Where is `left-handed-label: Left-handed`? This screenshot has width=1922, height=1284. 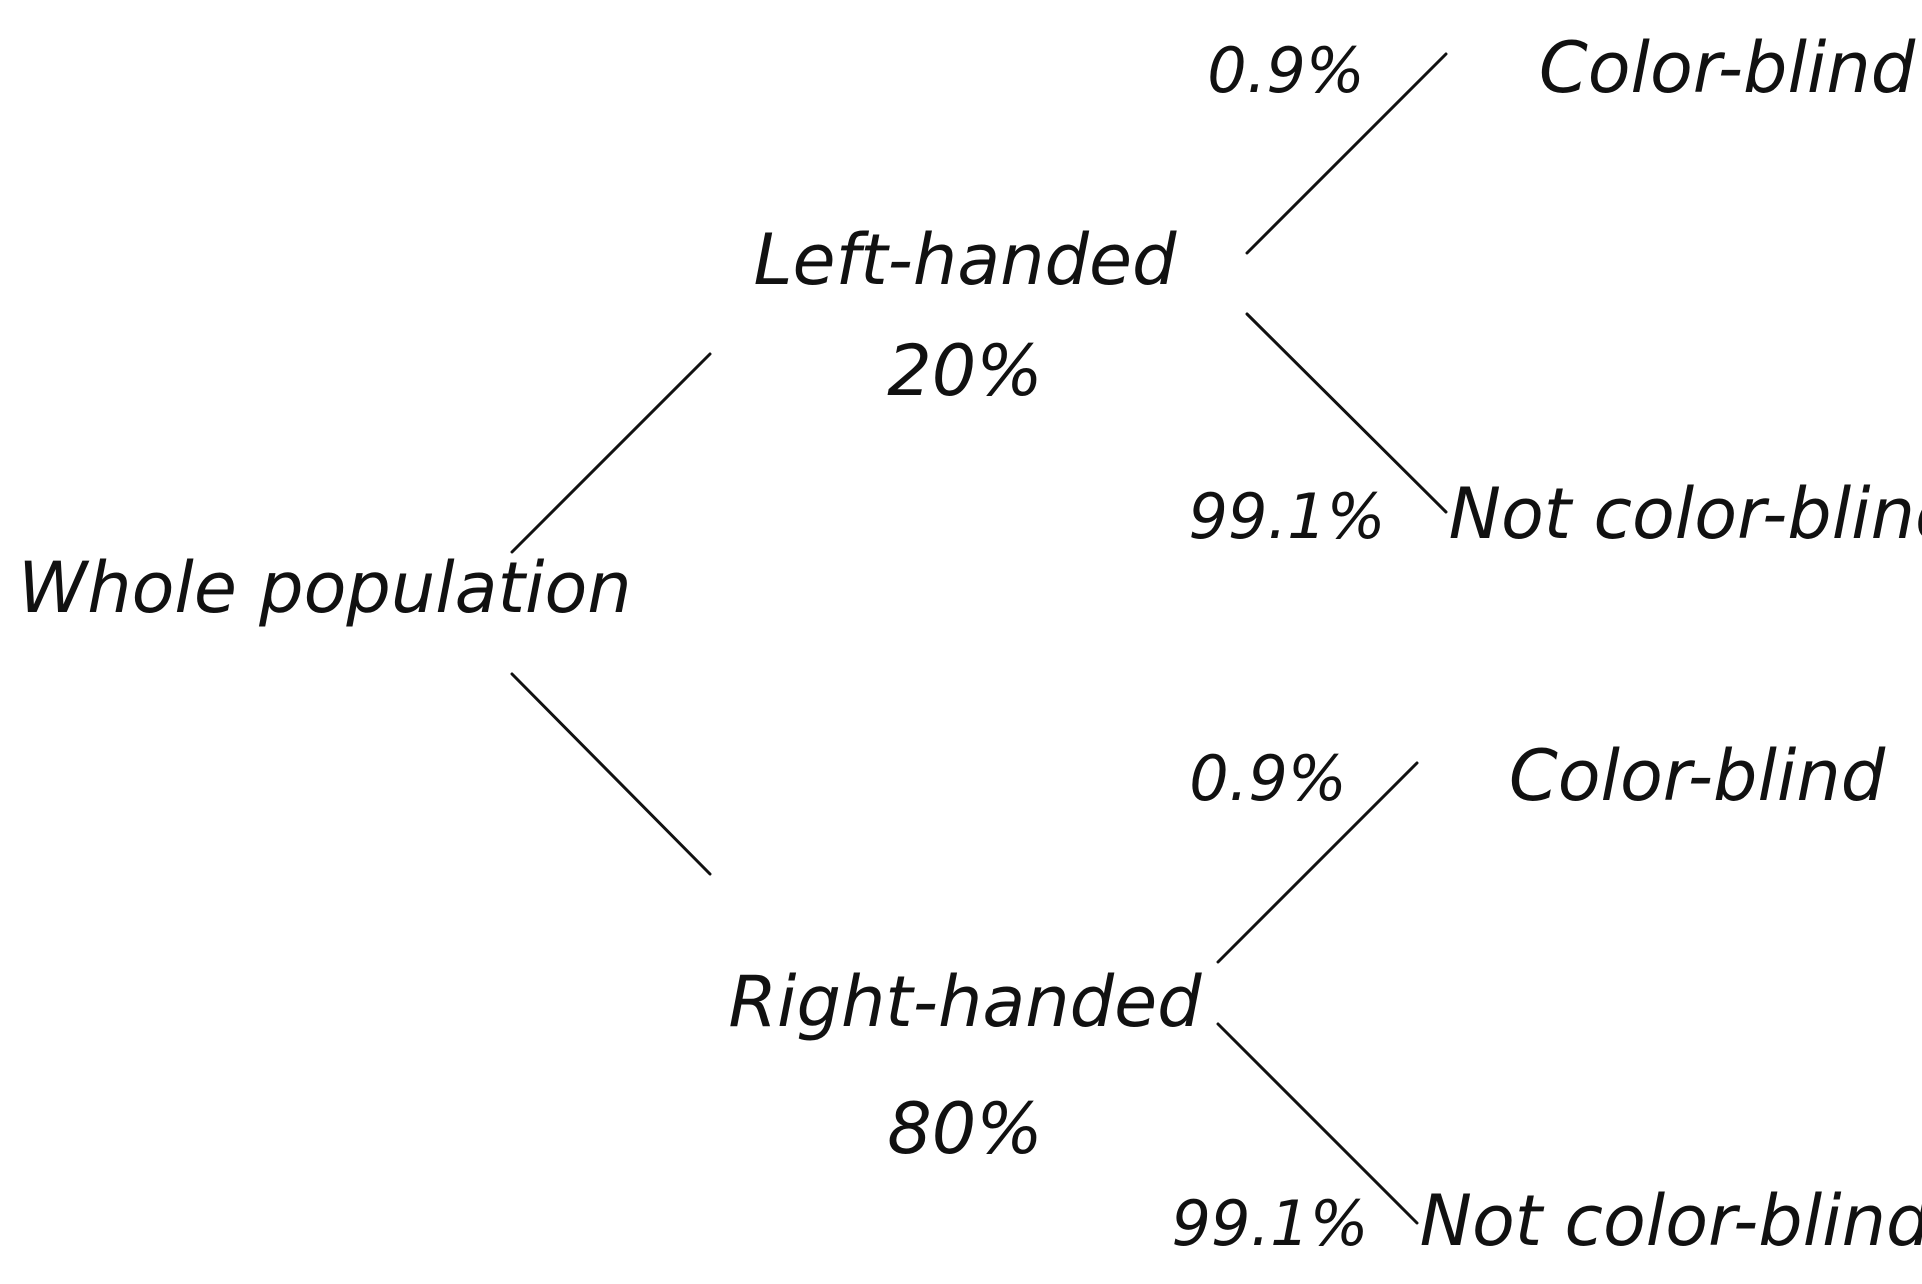 left-handed-label: Left-handed is located at coordinates (966, 260).